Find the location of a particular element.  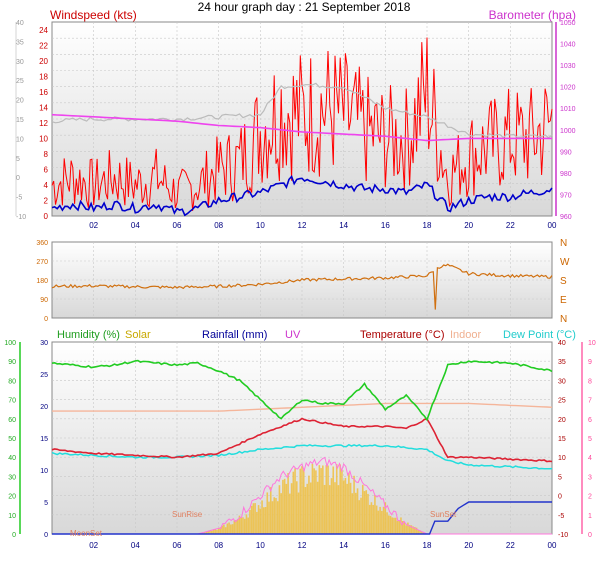

dewpoint-line is located at coordinates (302, 456).